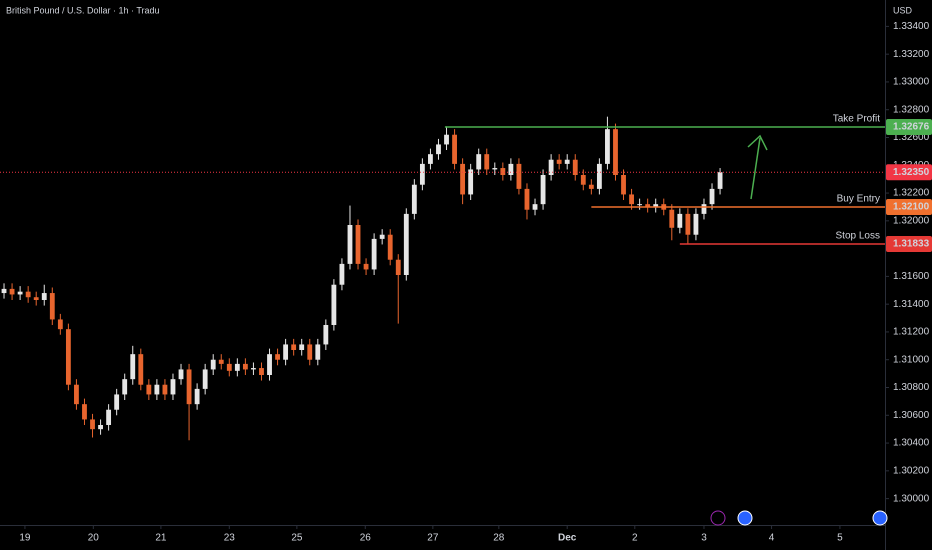 The height and width of the screenshot is (550, 932). I want to click on y-tick-label: 1.32000, so click(911, 220).